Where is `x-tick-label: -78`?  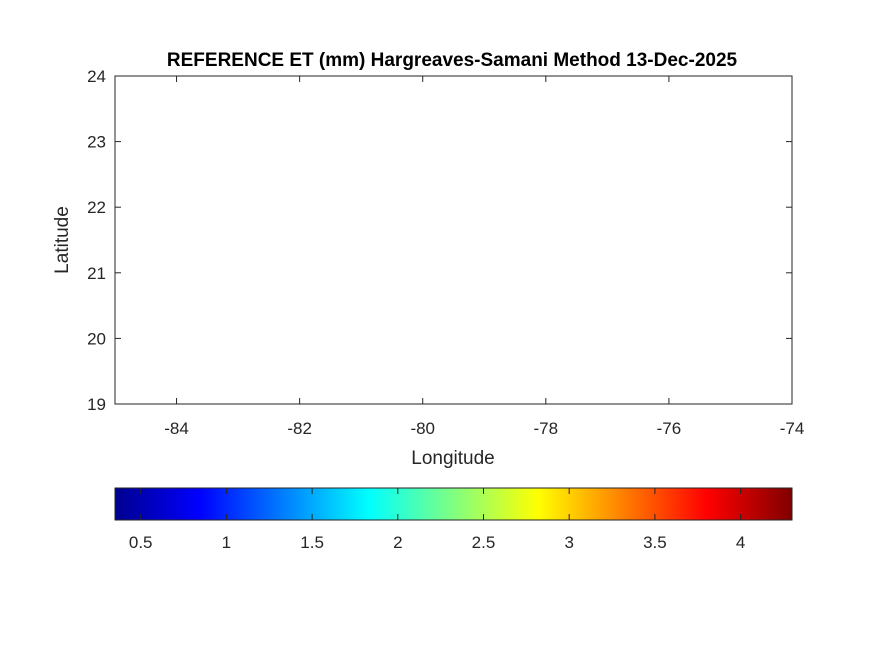
x-tick-label: -78 is located at coordinates (546, 428).